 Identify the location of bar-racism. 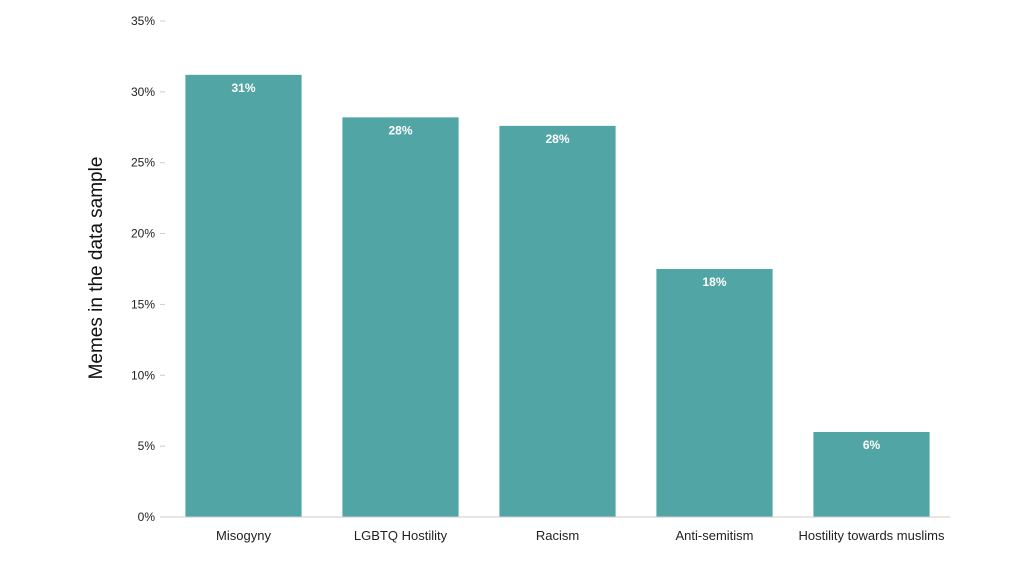
(557, 321).